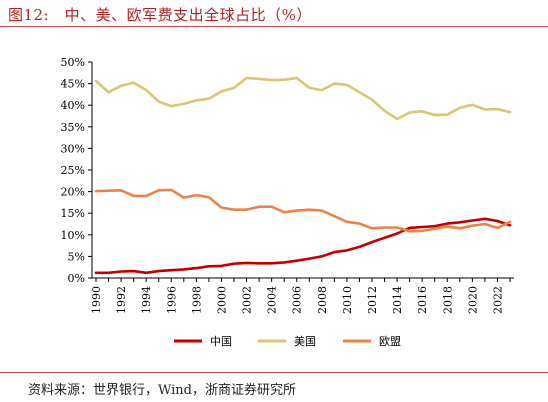  What do you see at coordinates (390, 341) in the screenshot?
I see `legend-label-2: 欧盟` at bounding box center [390, 341].